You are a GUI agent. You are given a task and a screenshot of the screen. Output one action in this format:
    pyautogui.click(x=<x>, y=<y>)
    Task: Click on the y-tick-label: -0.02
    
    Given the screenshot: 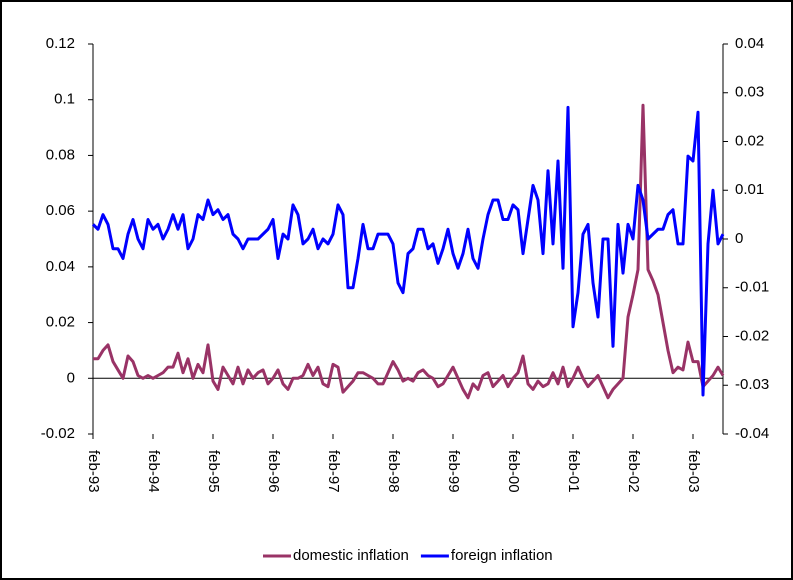 What is the action you would take?
    pyautogui.click(x=58, y=433)
    